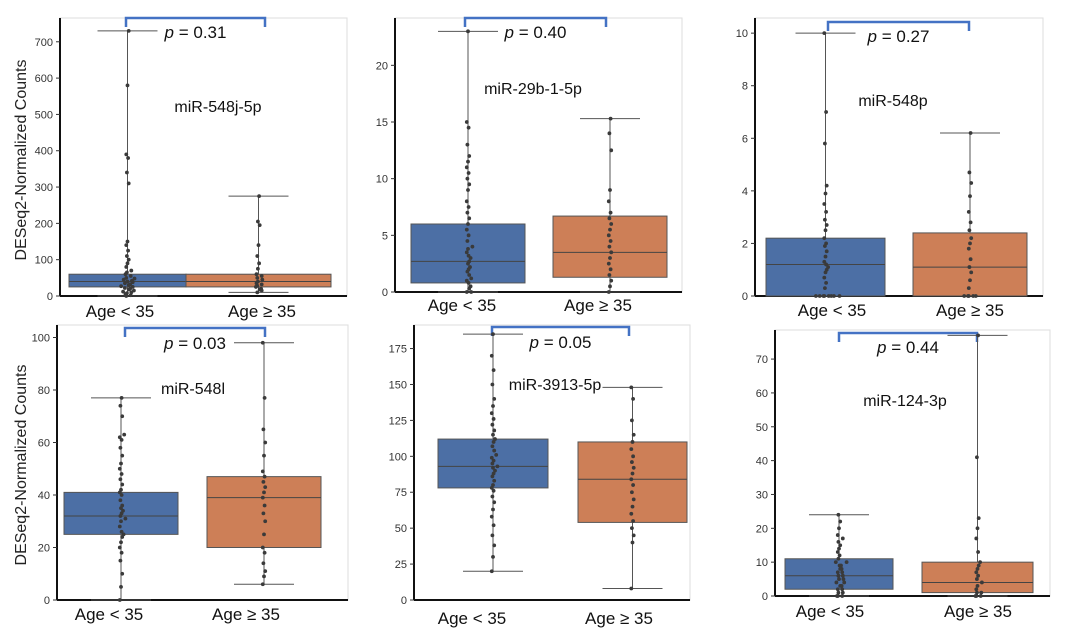 This screenshot has width=1070, height=638. I want to click on p-value-text: = 0.05, so click(565, 342).